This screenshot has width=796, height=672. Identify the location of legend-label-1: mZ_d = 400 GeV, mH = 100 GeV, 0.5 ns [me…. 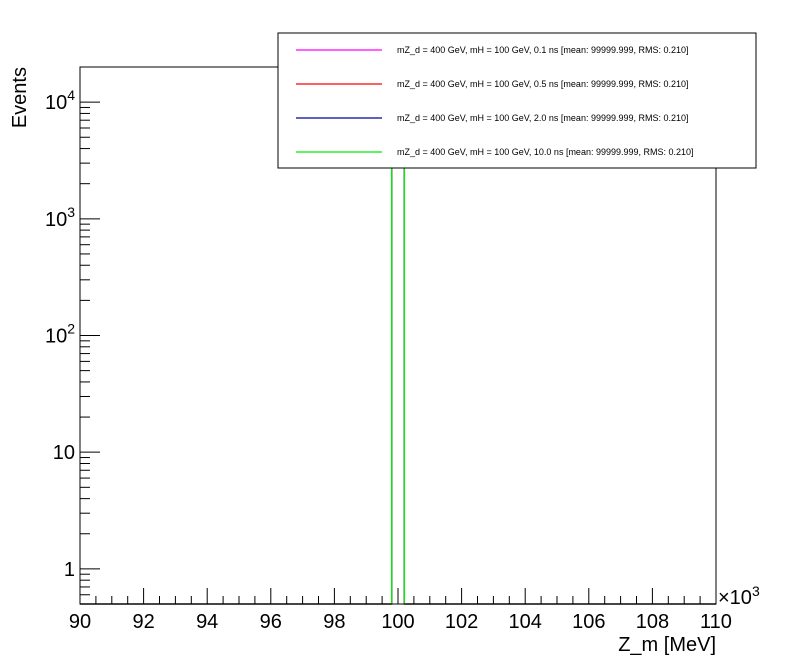
(543, 84).